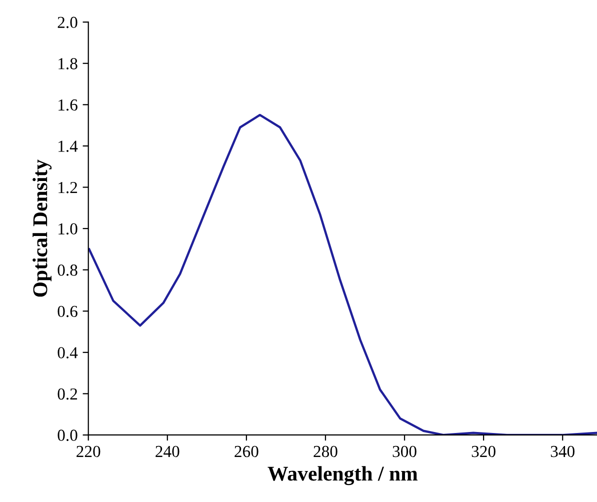  I want to click on y-tick-label: 0.6, so click(68, 312).